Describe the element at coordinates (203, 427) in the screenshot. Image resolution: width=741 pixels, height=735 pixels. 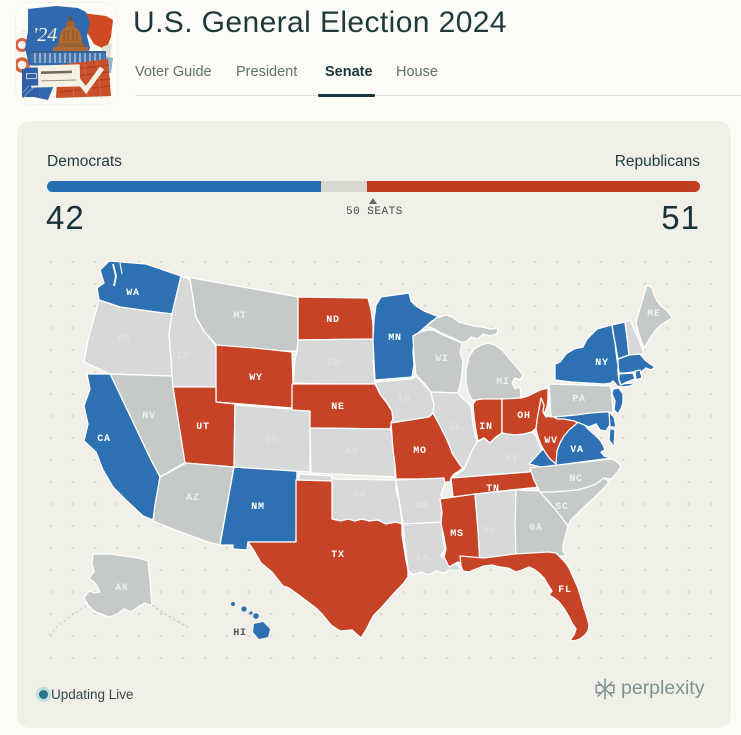
I see `svg-text: UT` at that location.